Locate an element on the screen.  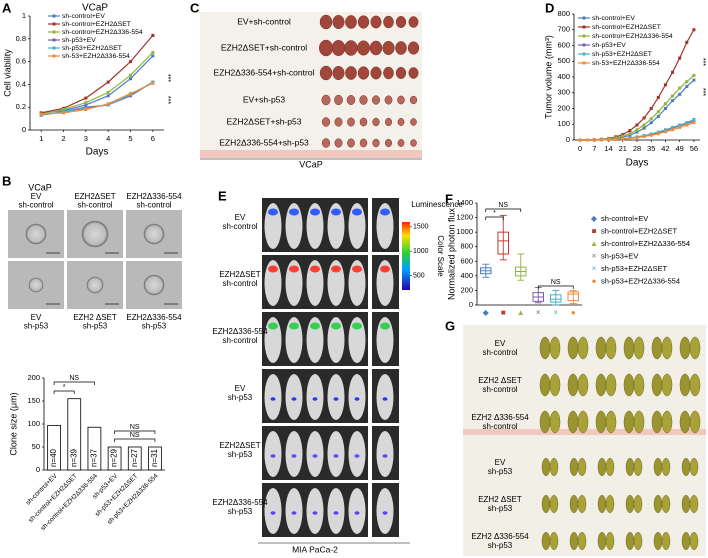
y-tick-label: 0 is located at coordinates (471, 304).